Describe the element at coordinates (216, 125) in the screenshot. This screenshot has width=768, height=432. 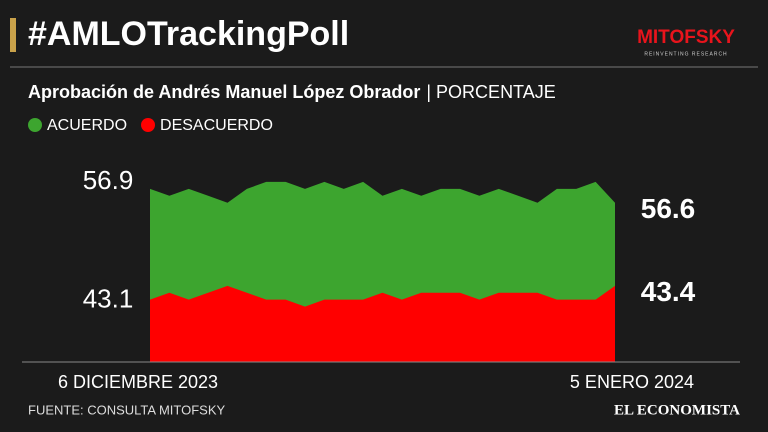
I see `legend-label: DESACUERDO` at that location.